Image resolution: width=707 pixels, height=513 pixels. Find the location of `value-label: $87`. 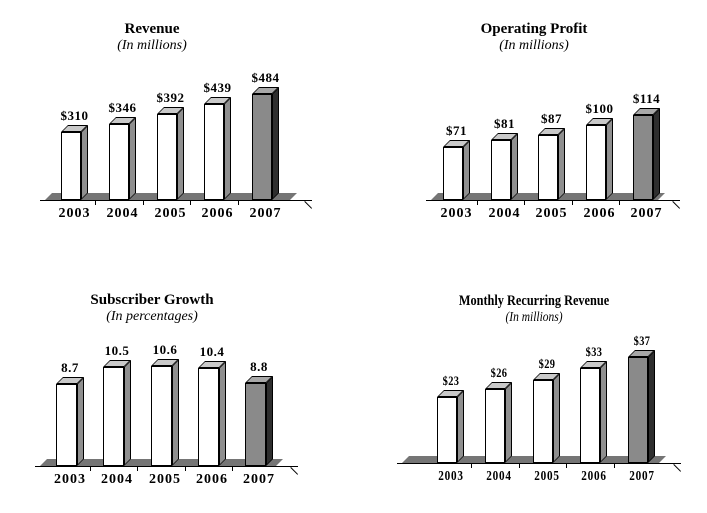

value-label: $87 is located at coordinates (551, 118).